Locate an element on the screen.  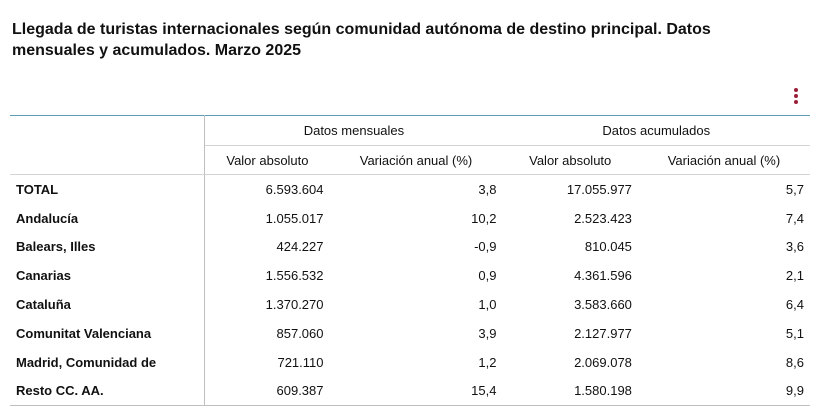
cumulative-variation-cell: 5,7 is located at coordinates (794, 189).